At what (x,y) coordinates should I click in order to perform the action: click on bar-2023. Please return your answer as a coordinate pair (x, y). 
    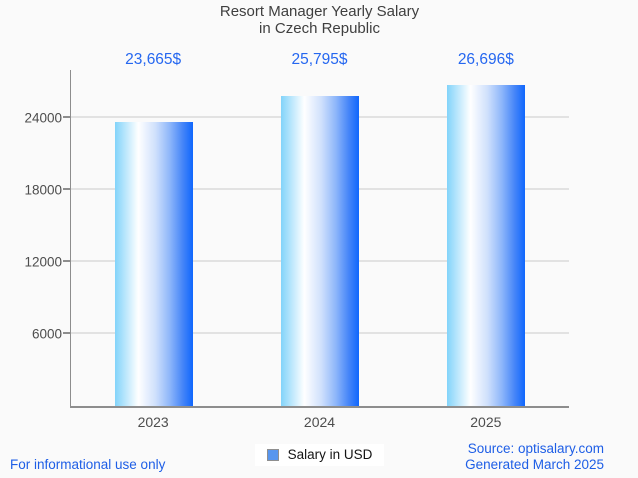
    Looking at the image, I should click on (154, 263).